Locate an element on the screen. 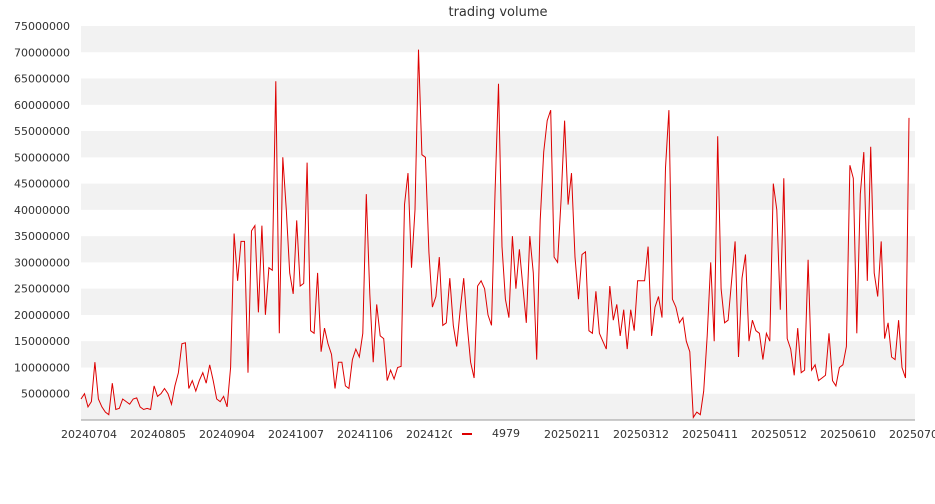 The image size is (935, 504). y-tick-label: 75000000 is located at coordinates (42, 26).